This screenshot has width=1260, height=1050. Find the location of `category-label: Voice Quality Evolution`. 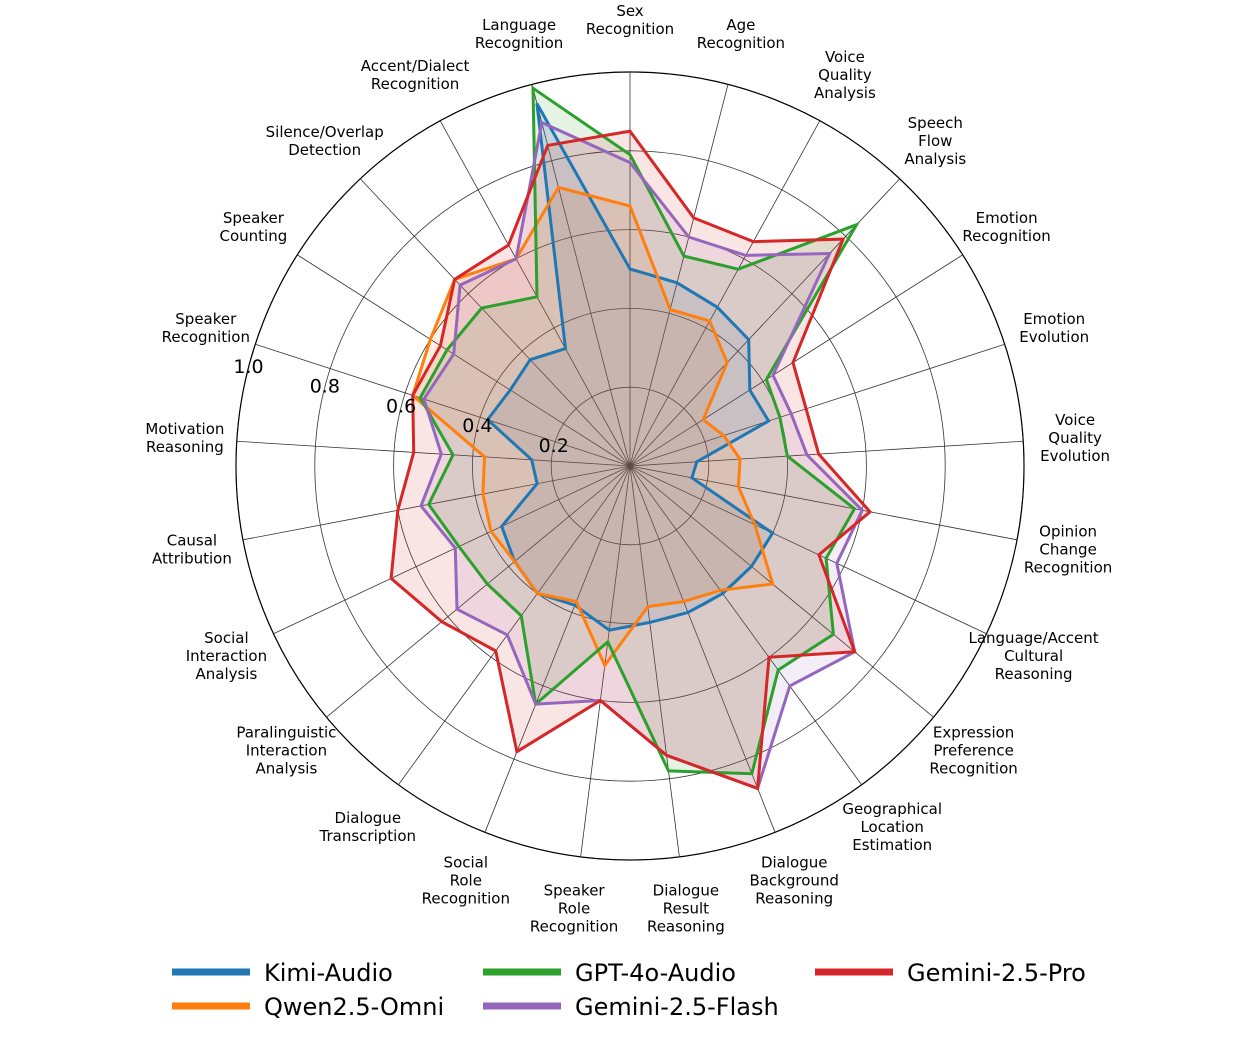

category-label: Voice Quality Evolution is located at coordinates (1075, 438).